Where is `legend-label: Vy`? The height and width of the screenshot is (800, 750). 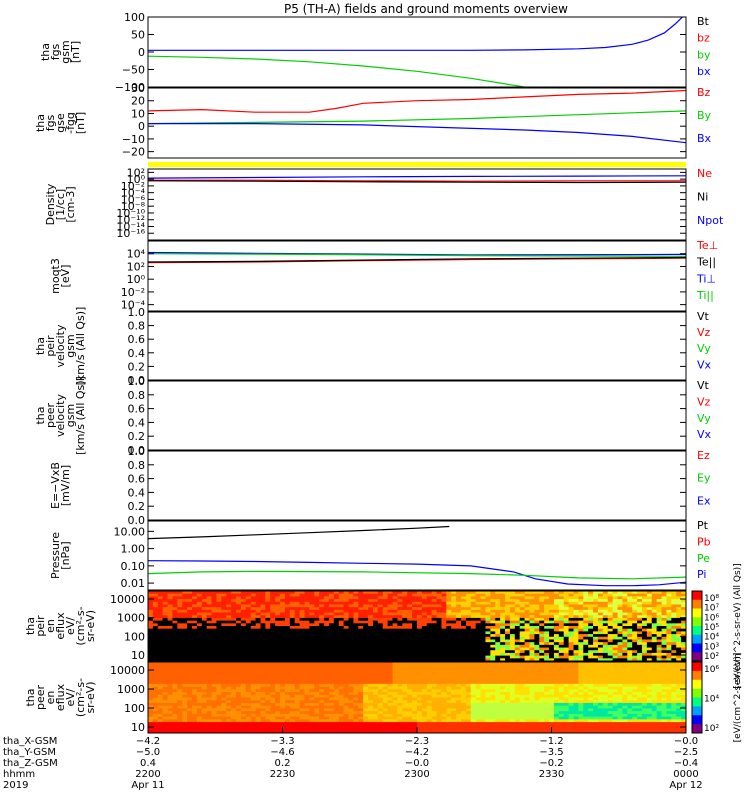 legend-label: Vy is located at coordinates (704, 418).